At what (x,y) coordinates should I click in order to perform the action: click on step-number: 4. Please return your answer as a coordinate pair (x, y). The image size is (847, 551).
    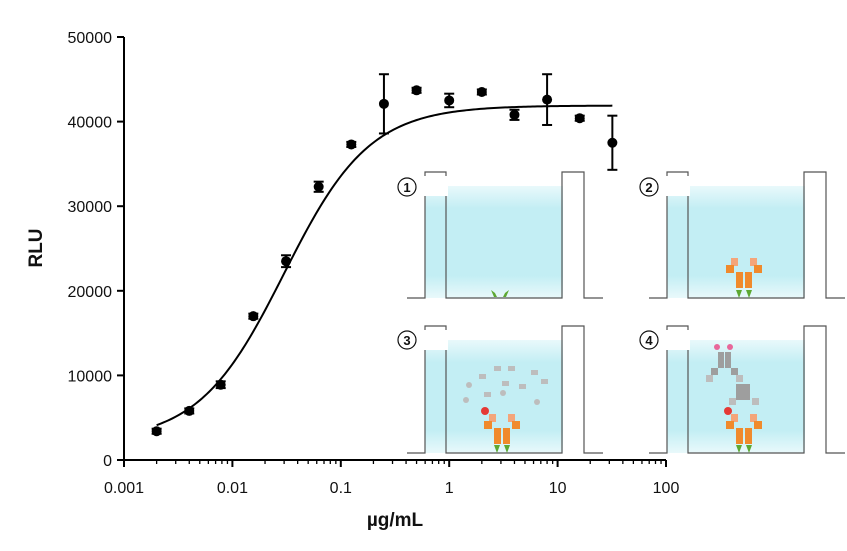
    Looking at the image, I should click on (649, 340).